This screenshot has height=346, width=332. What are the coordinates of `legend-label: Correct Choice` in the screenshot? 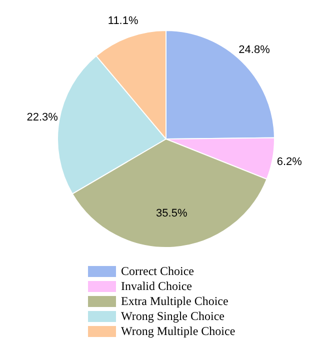 It's located at (157, 271).